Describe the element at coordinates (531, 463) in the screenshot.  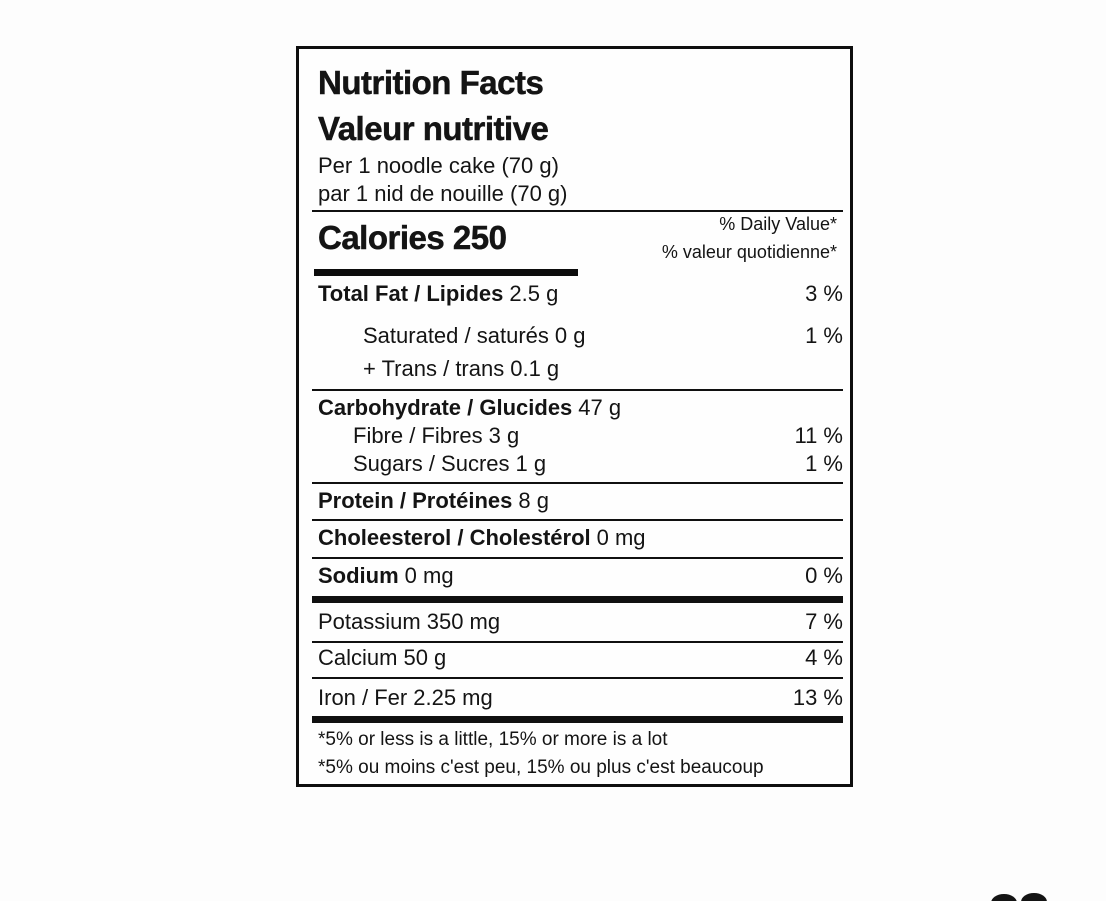
I see `nutrient-amount: 1 g` at that location.